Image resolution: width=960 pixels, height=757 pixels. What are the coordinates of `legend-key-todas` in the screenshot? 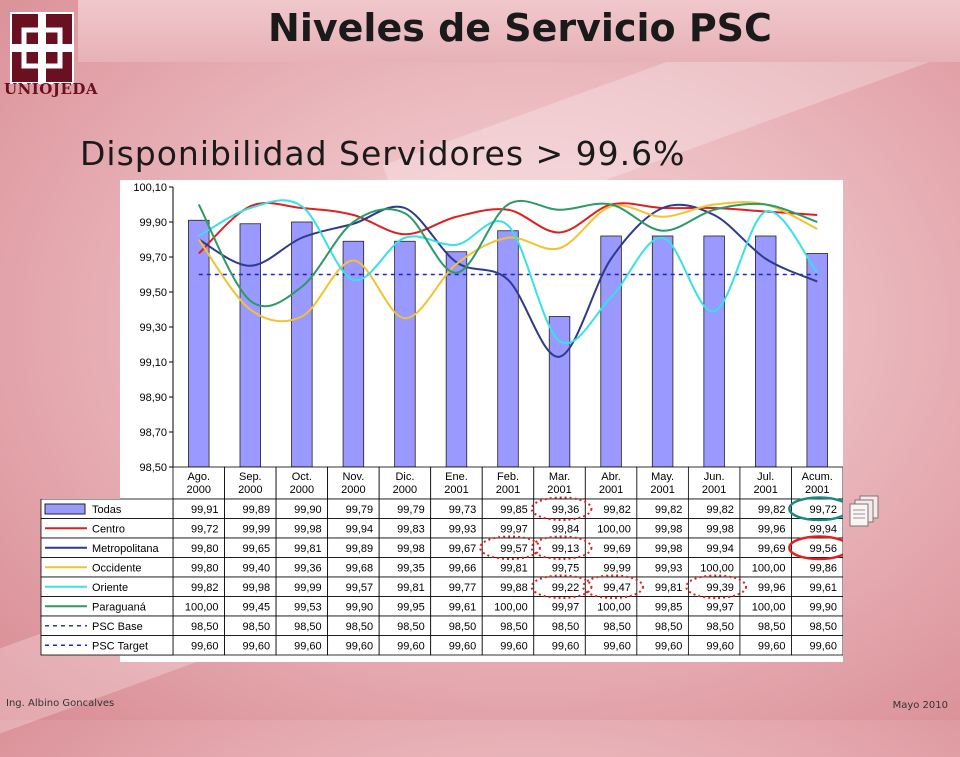 It's located at (65, 509).